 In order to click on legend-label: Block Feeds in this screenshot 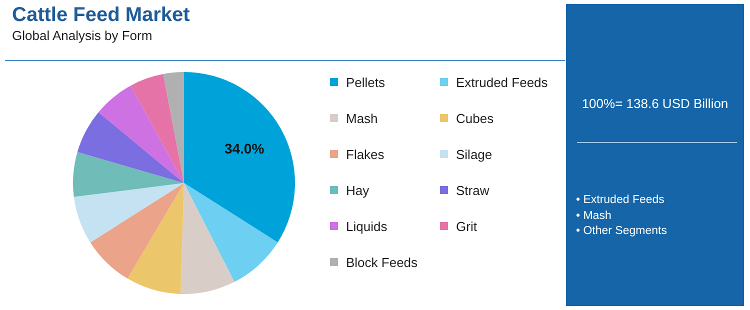, I will do `click(382, 262)`.